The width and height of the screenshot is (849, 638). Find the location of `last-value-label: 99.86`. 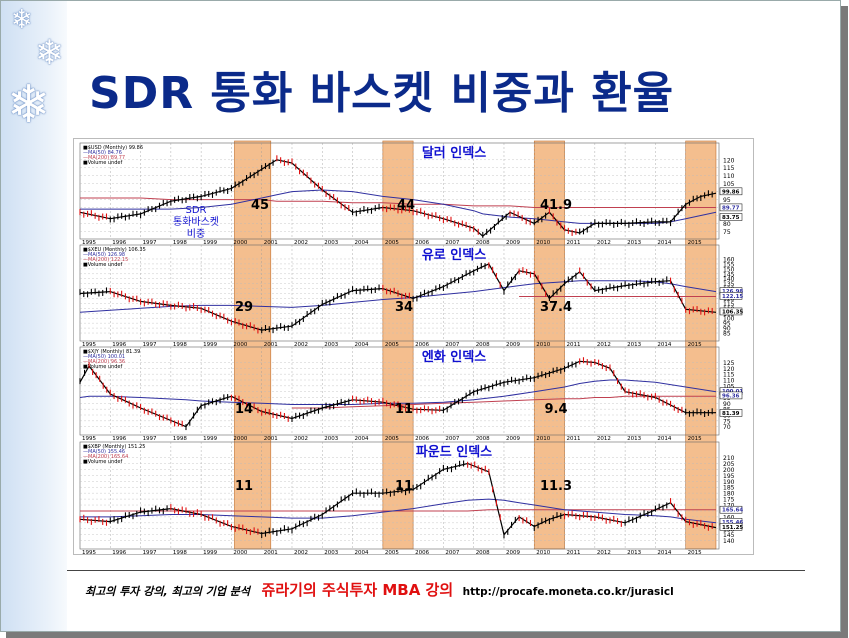

last-value-label: 99.86 is located at coordinates (731, 192).